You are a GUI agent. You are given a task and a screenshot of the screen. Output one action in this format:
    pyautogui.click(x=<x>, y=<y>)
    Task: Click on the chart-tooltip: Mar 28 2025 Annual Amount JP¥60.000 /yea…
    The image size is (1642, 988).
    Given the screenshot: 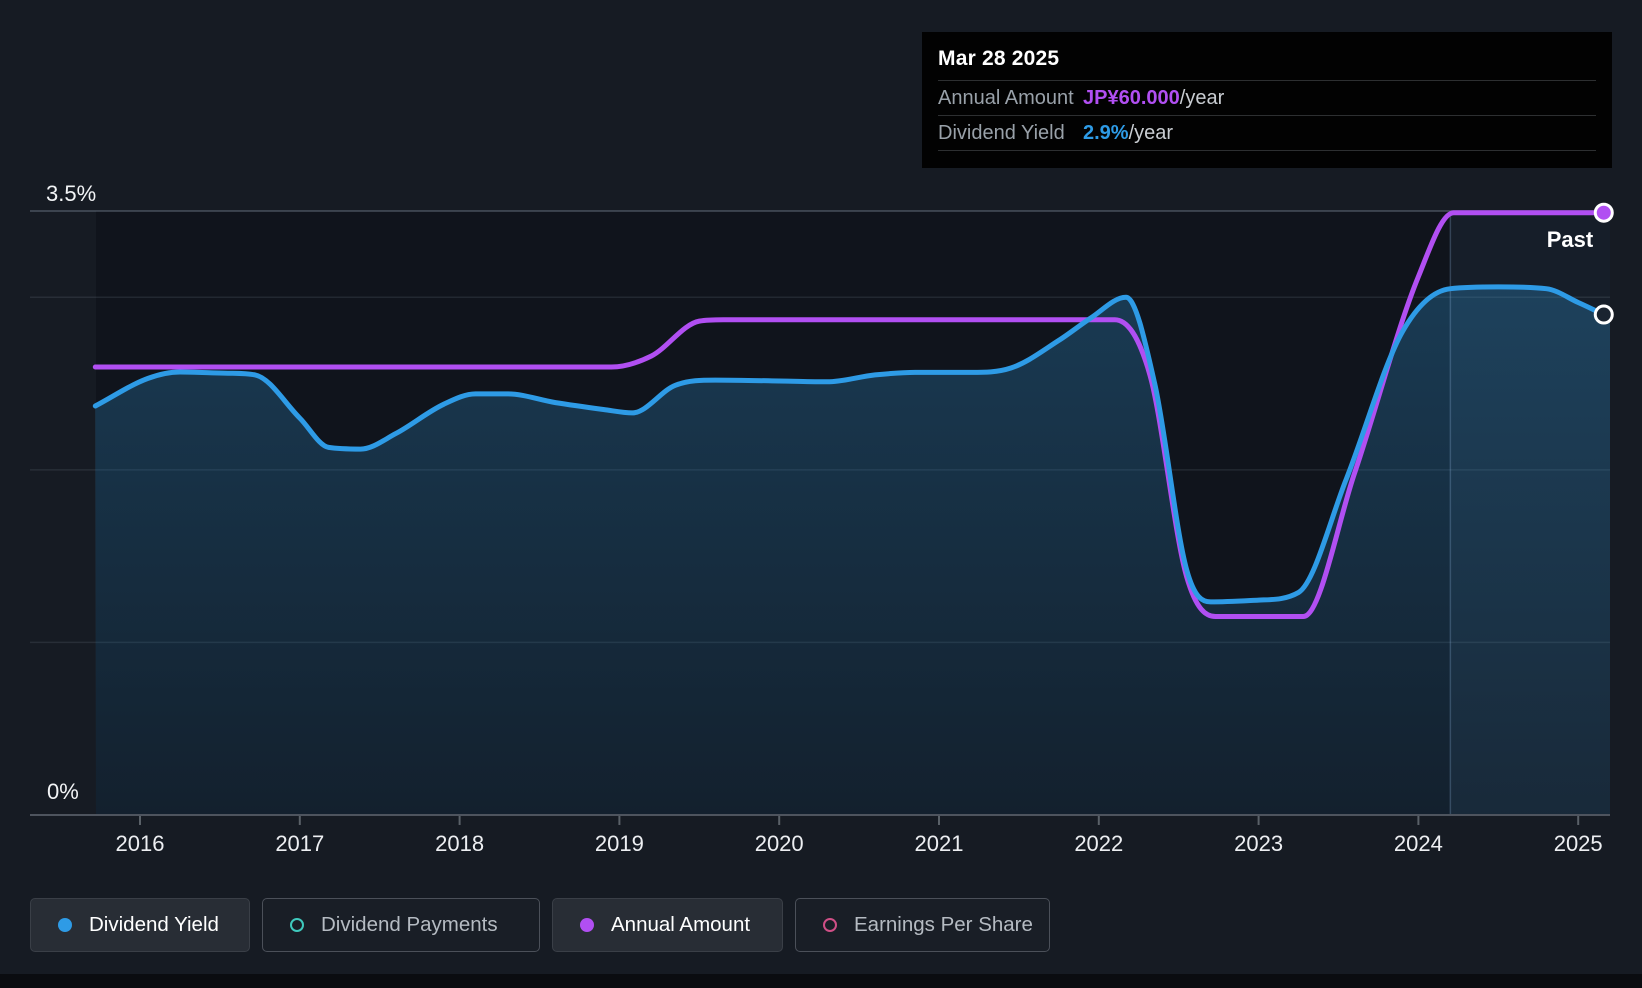 What is the action you would take?
    pyautogui.click(x=1267, y=100)
    